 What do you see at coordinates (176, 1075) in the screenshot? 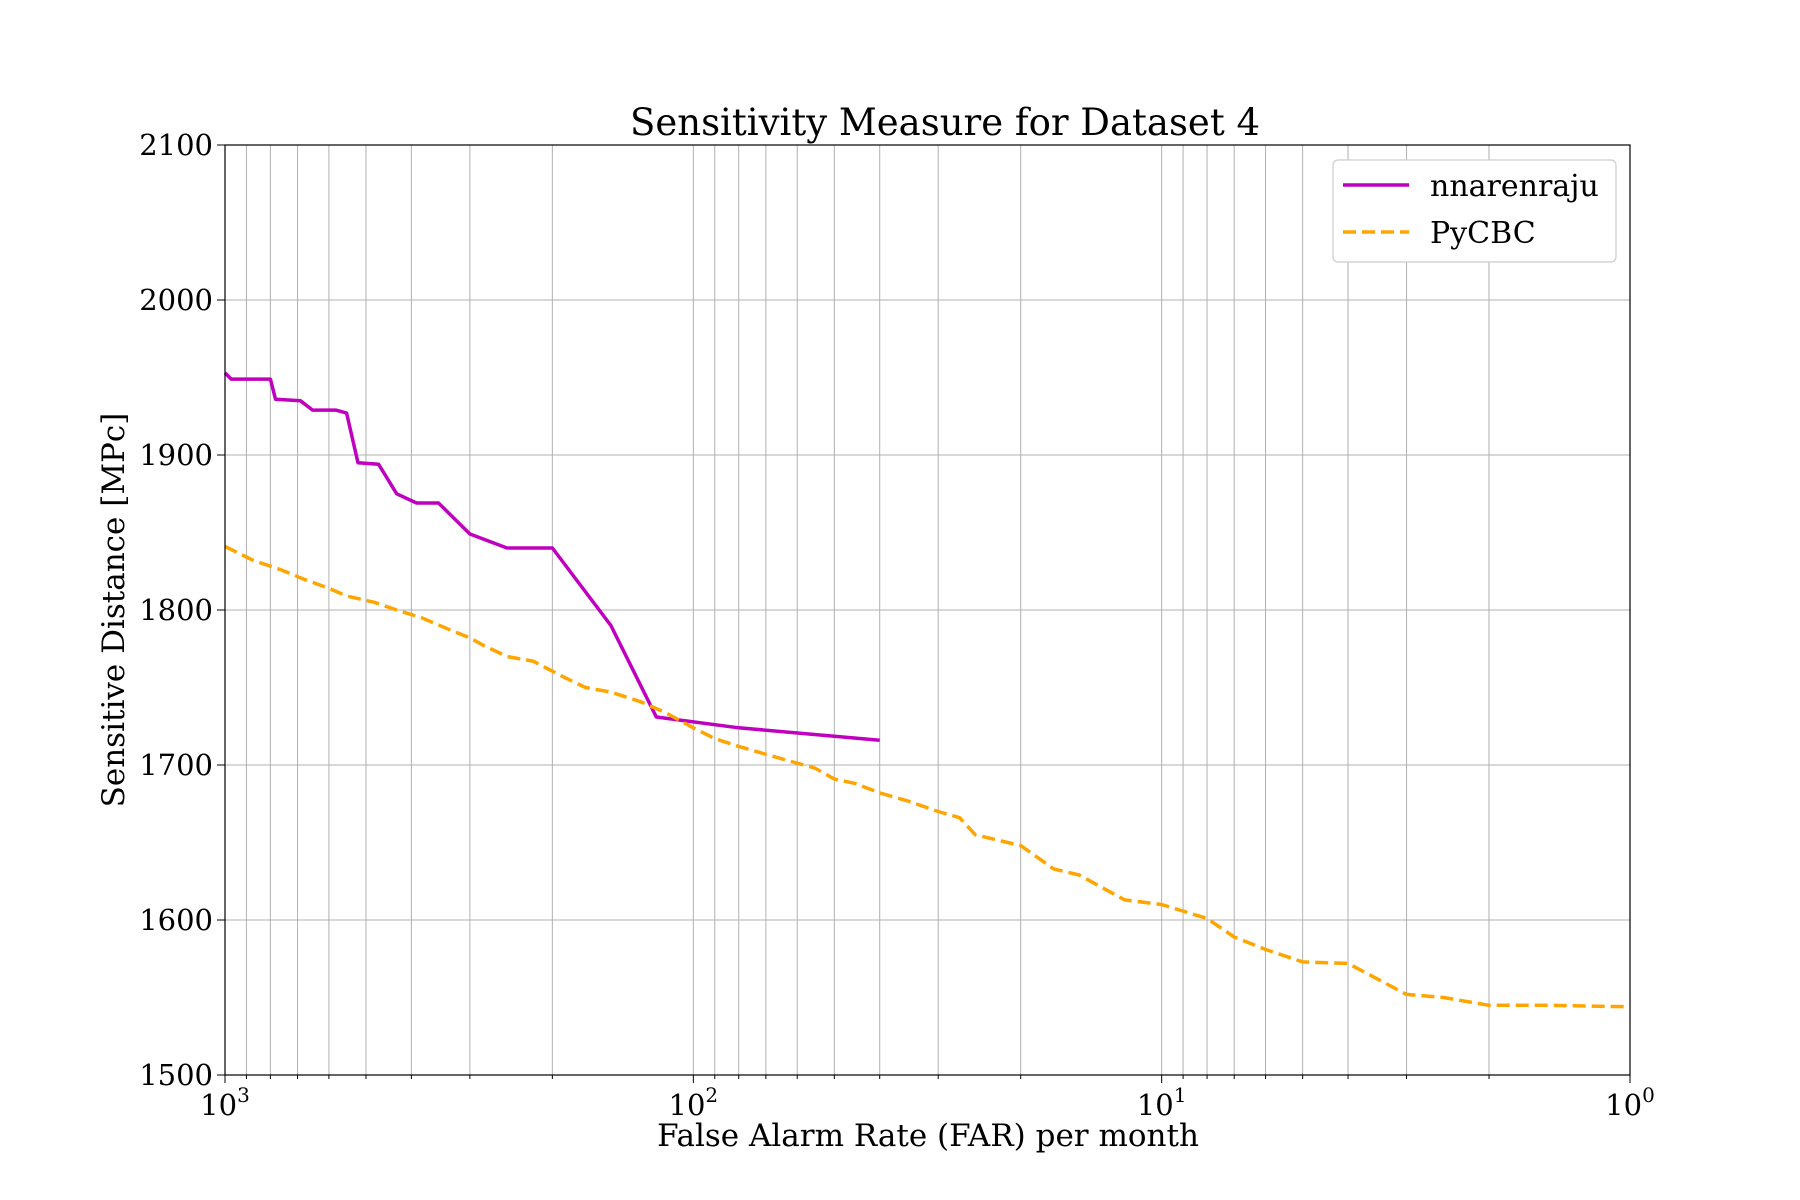
I see `y-tick-label: 1500` at bounding box center [176, 1075].